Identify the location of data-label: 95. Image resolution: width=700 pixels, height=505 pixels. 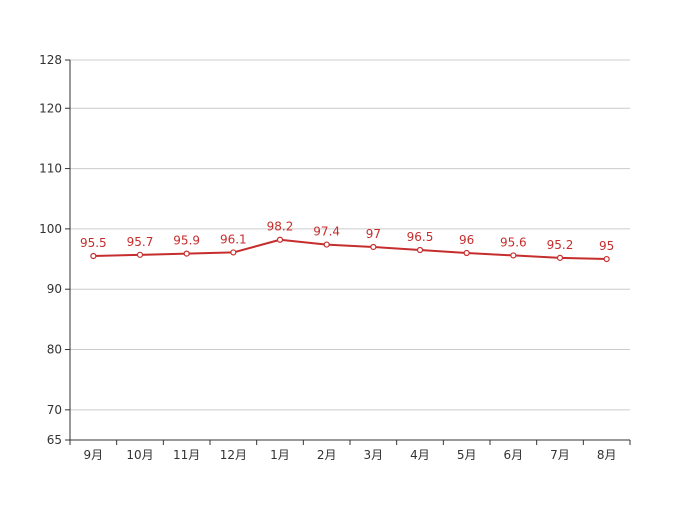
(606, 246).